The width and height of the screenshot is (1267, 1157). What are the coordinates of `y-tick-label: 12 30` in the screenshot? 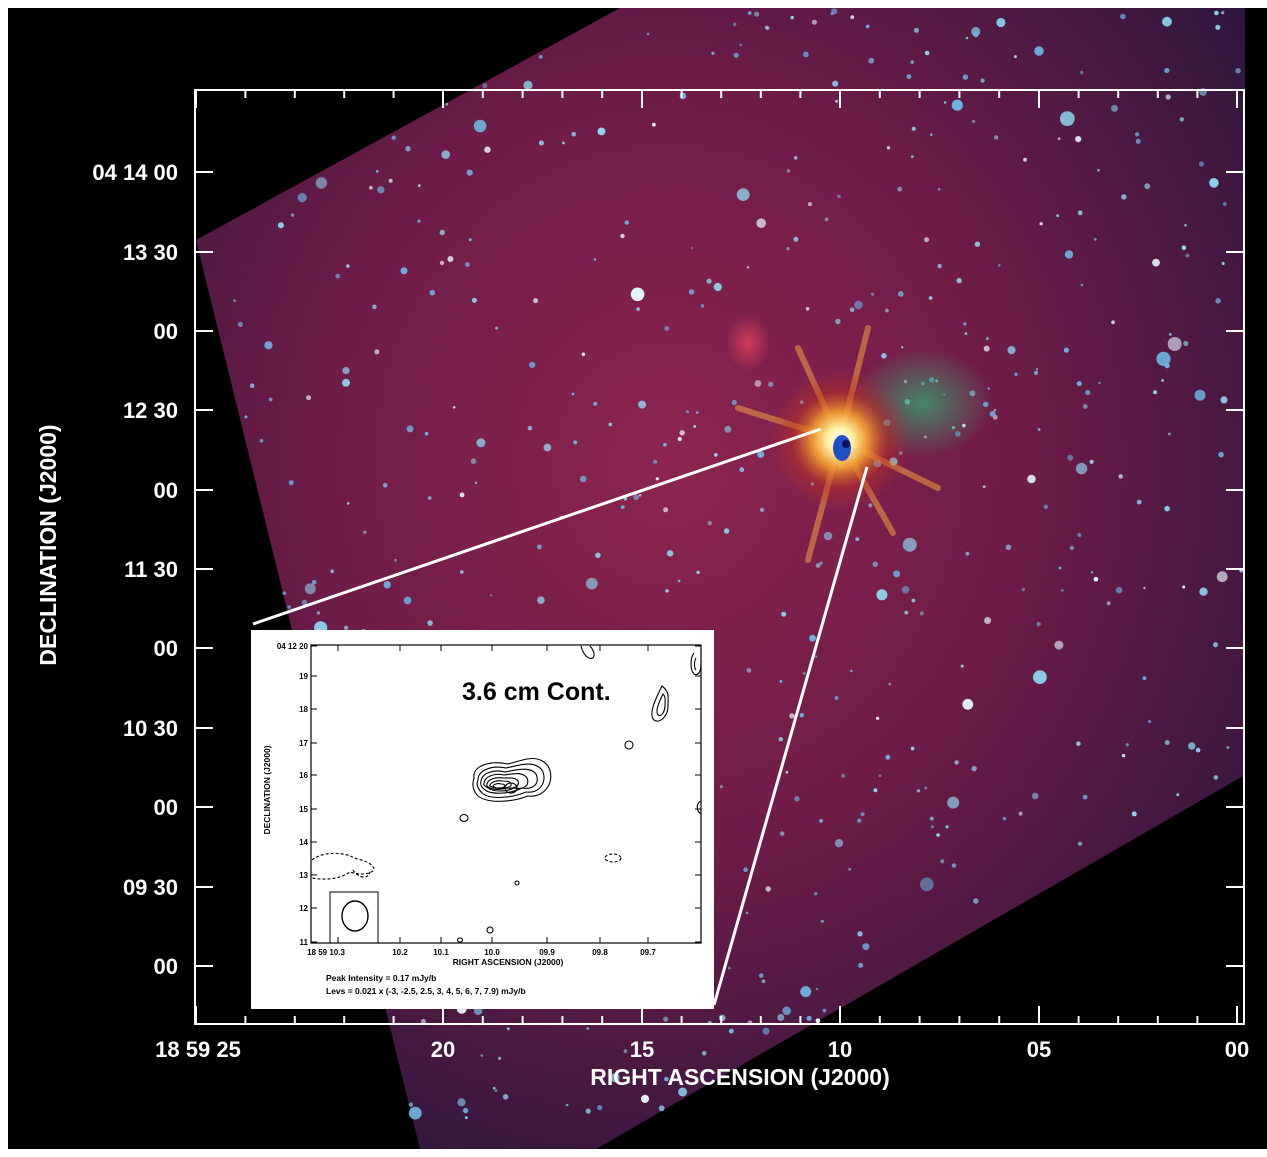 It's located at (150, 410).